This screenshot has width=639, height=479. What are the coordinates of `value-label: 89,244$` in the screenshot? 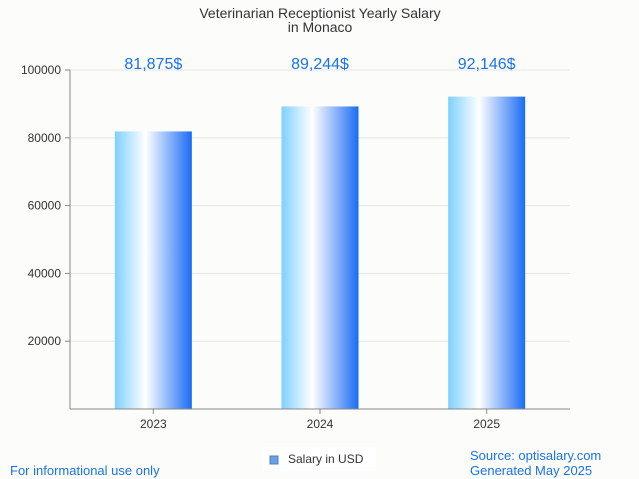 It's located at (320, 64).